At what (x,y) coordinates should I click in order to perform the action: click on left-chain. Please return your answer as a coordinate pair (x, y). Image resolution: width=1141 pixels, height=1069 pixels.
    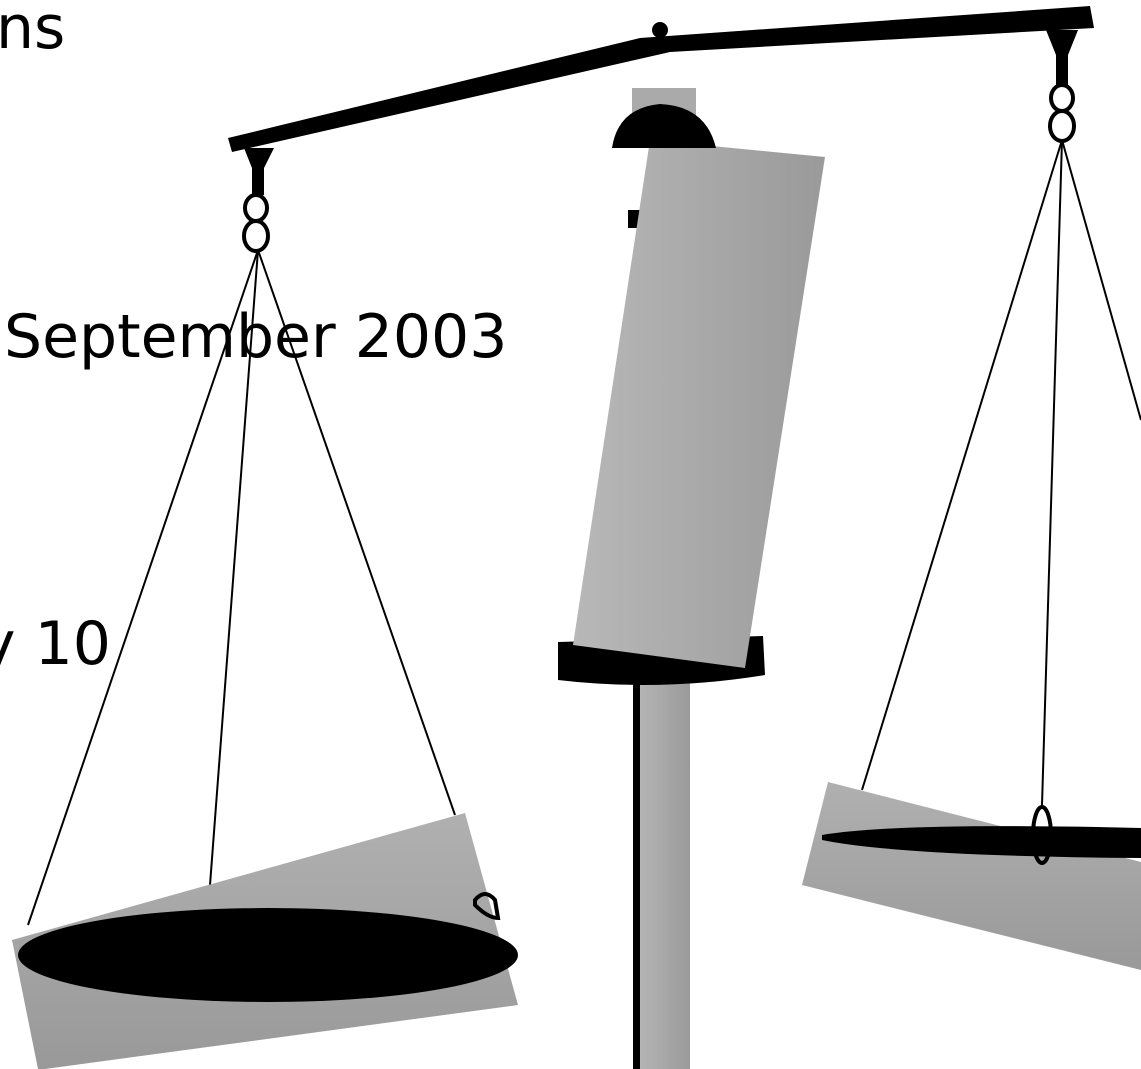
    Looking at the image, I should click on (256, 223).